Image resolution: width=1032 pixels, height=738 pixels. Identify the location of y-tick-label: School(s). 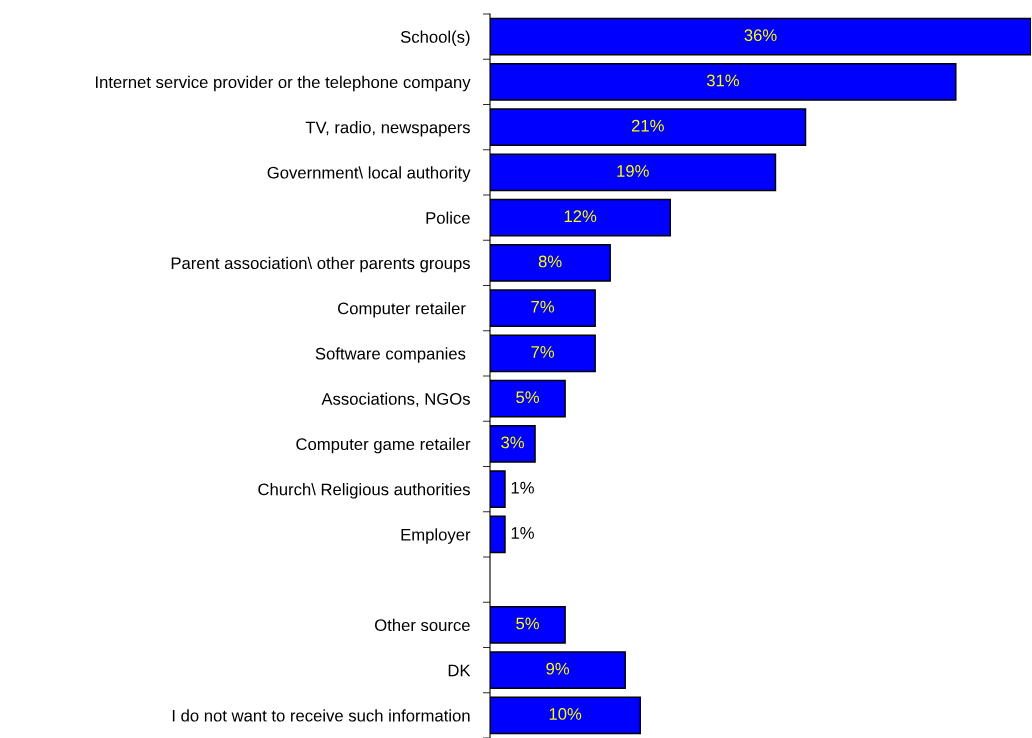
(435, 38).